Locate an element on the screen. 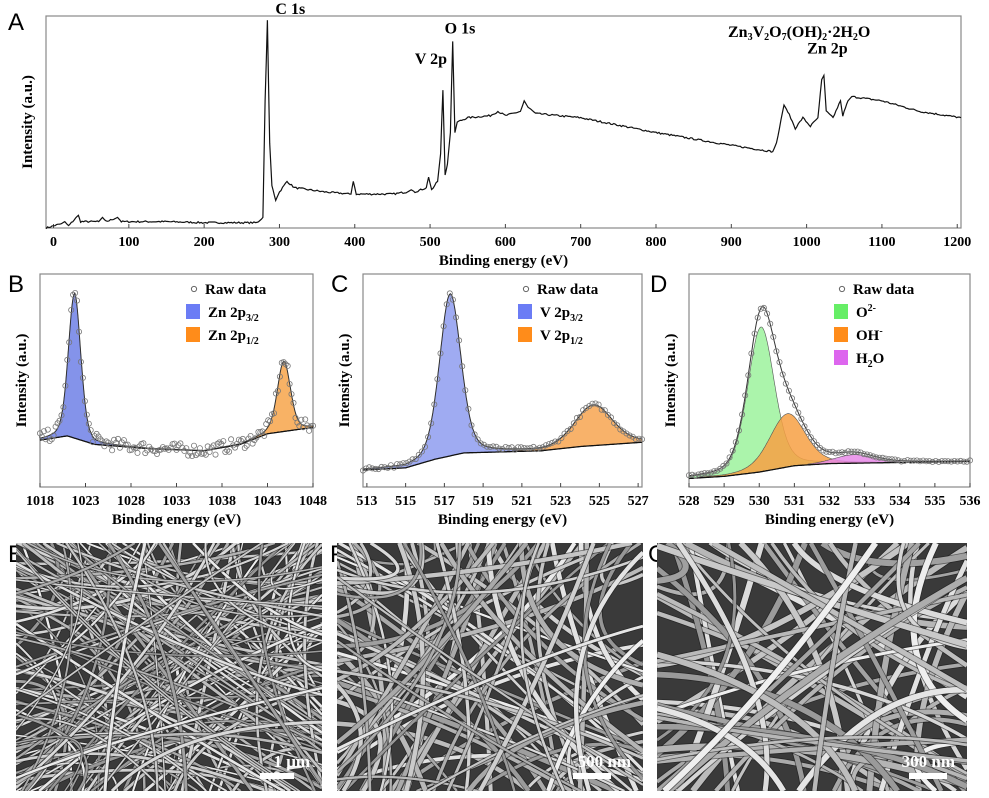 Image resolution: width=989 pixels, height=798 pixels. xps-d-y-axis-title: Intensity (a.u.) is located at coordinates (671, 381).